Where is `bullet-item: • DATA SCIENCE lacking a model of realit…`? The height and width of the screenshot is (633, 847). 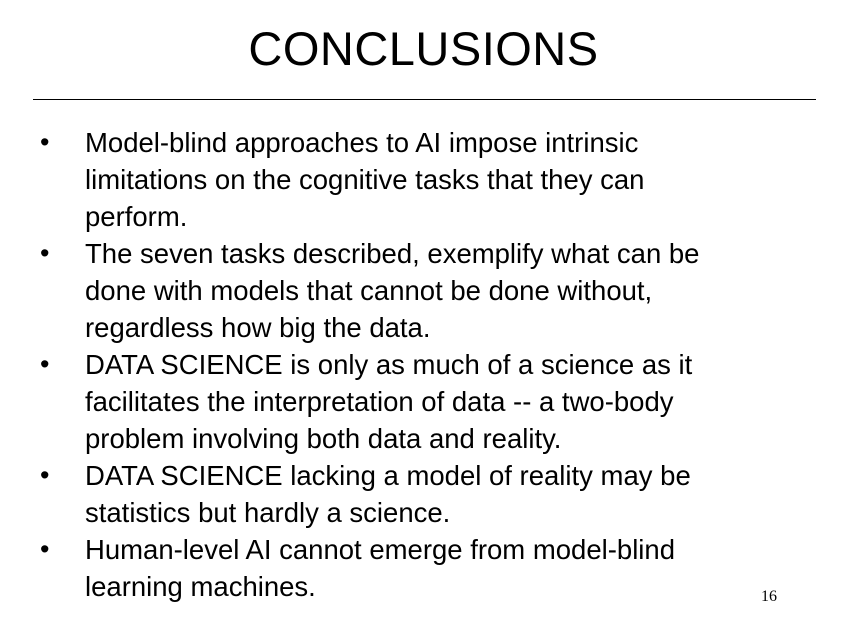
bullet-item: • DATA SCIENCE lacking a model of realit… is located at coordinates (423, 494).